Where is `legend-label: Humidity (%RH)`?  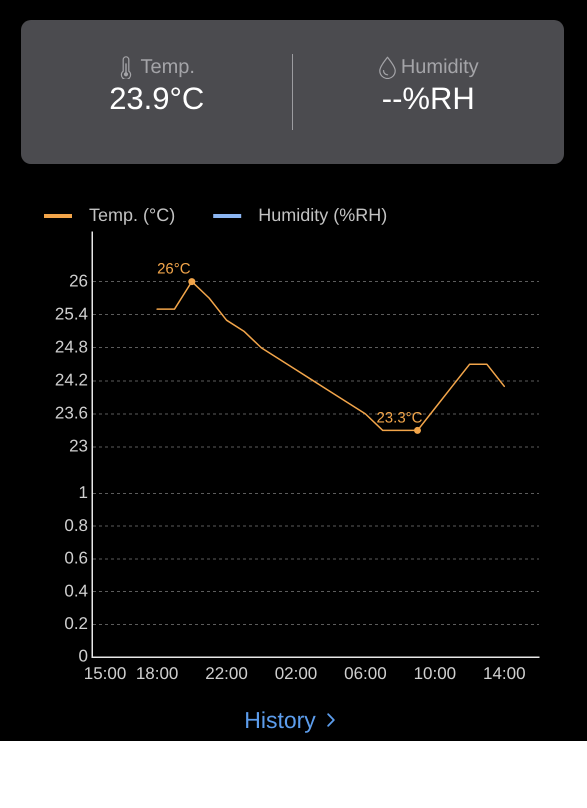
legend-label: Humidity (%RH) is located at coordinates (323, 214).